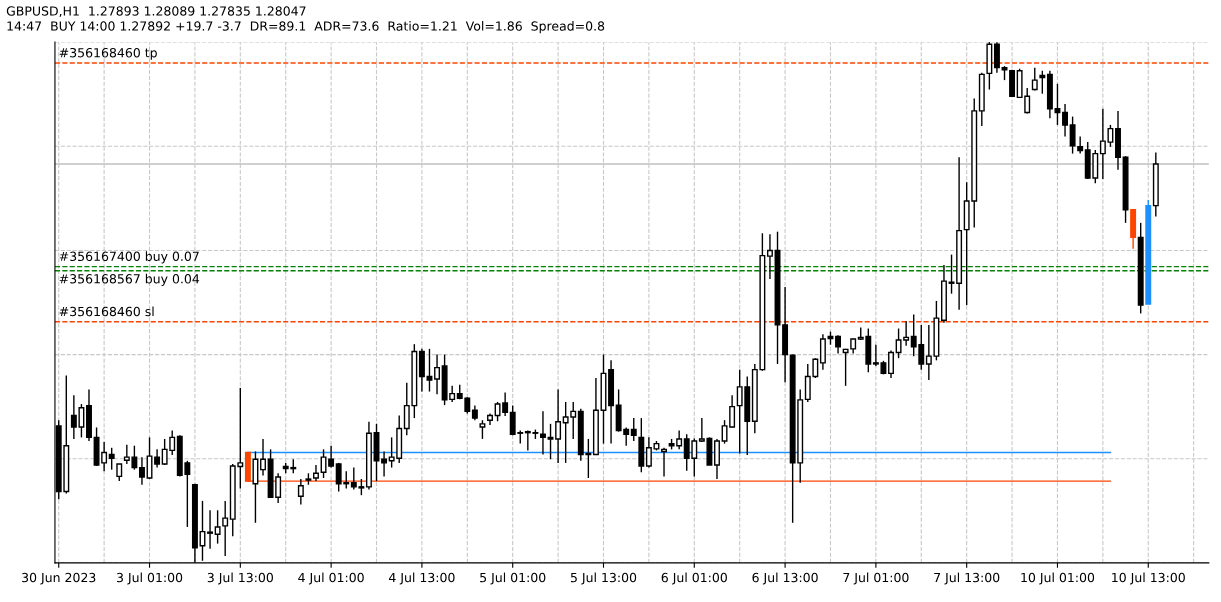  I want to click on x-tick-label: 6 Jul 01:00, so click(694, 578).